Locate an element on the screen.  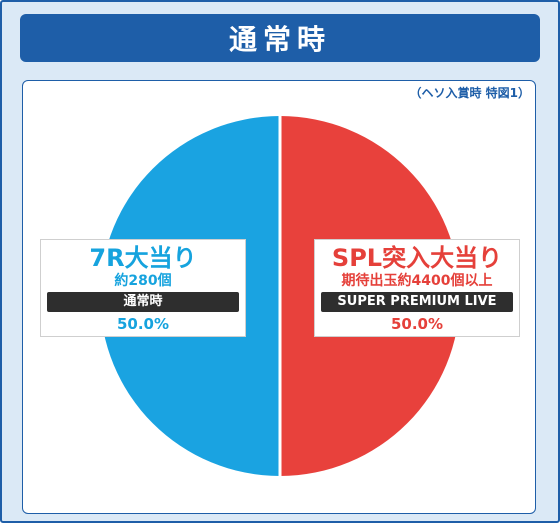
slice-percent-7r: 50.0% is located at coordinates (143, 324).